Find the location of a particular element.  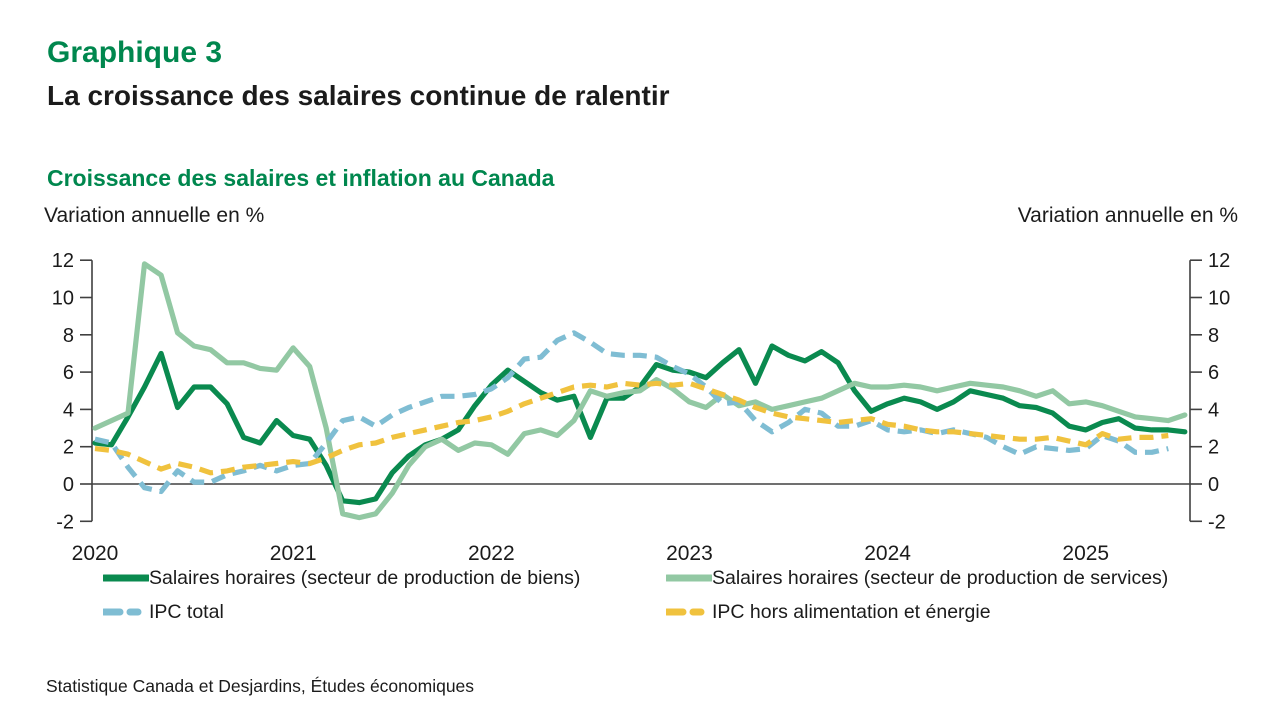

right-y-tick-label: 12 is located at coordinates (1219, 261).